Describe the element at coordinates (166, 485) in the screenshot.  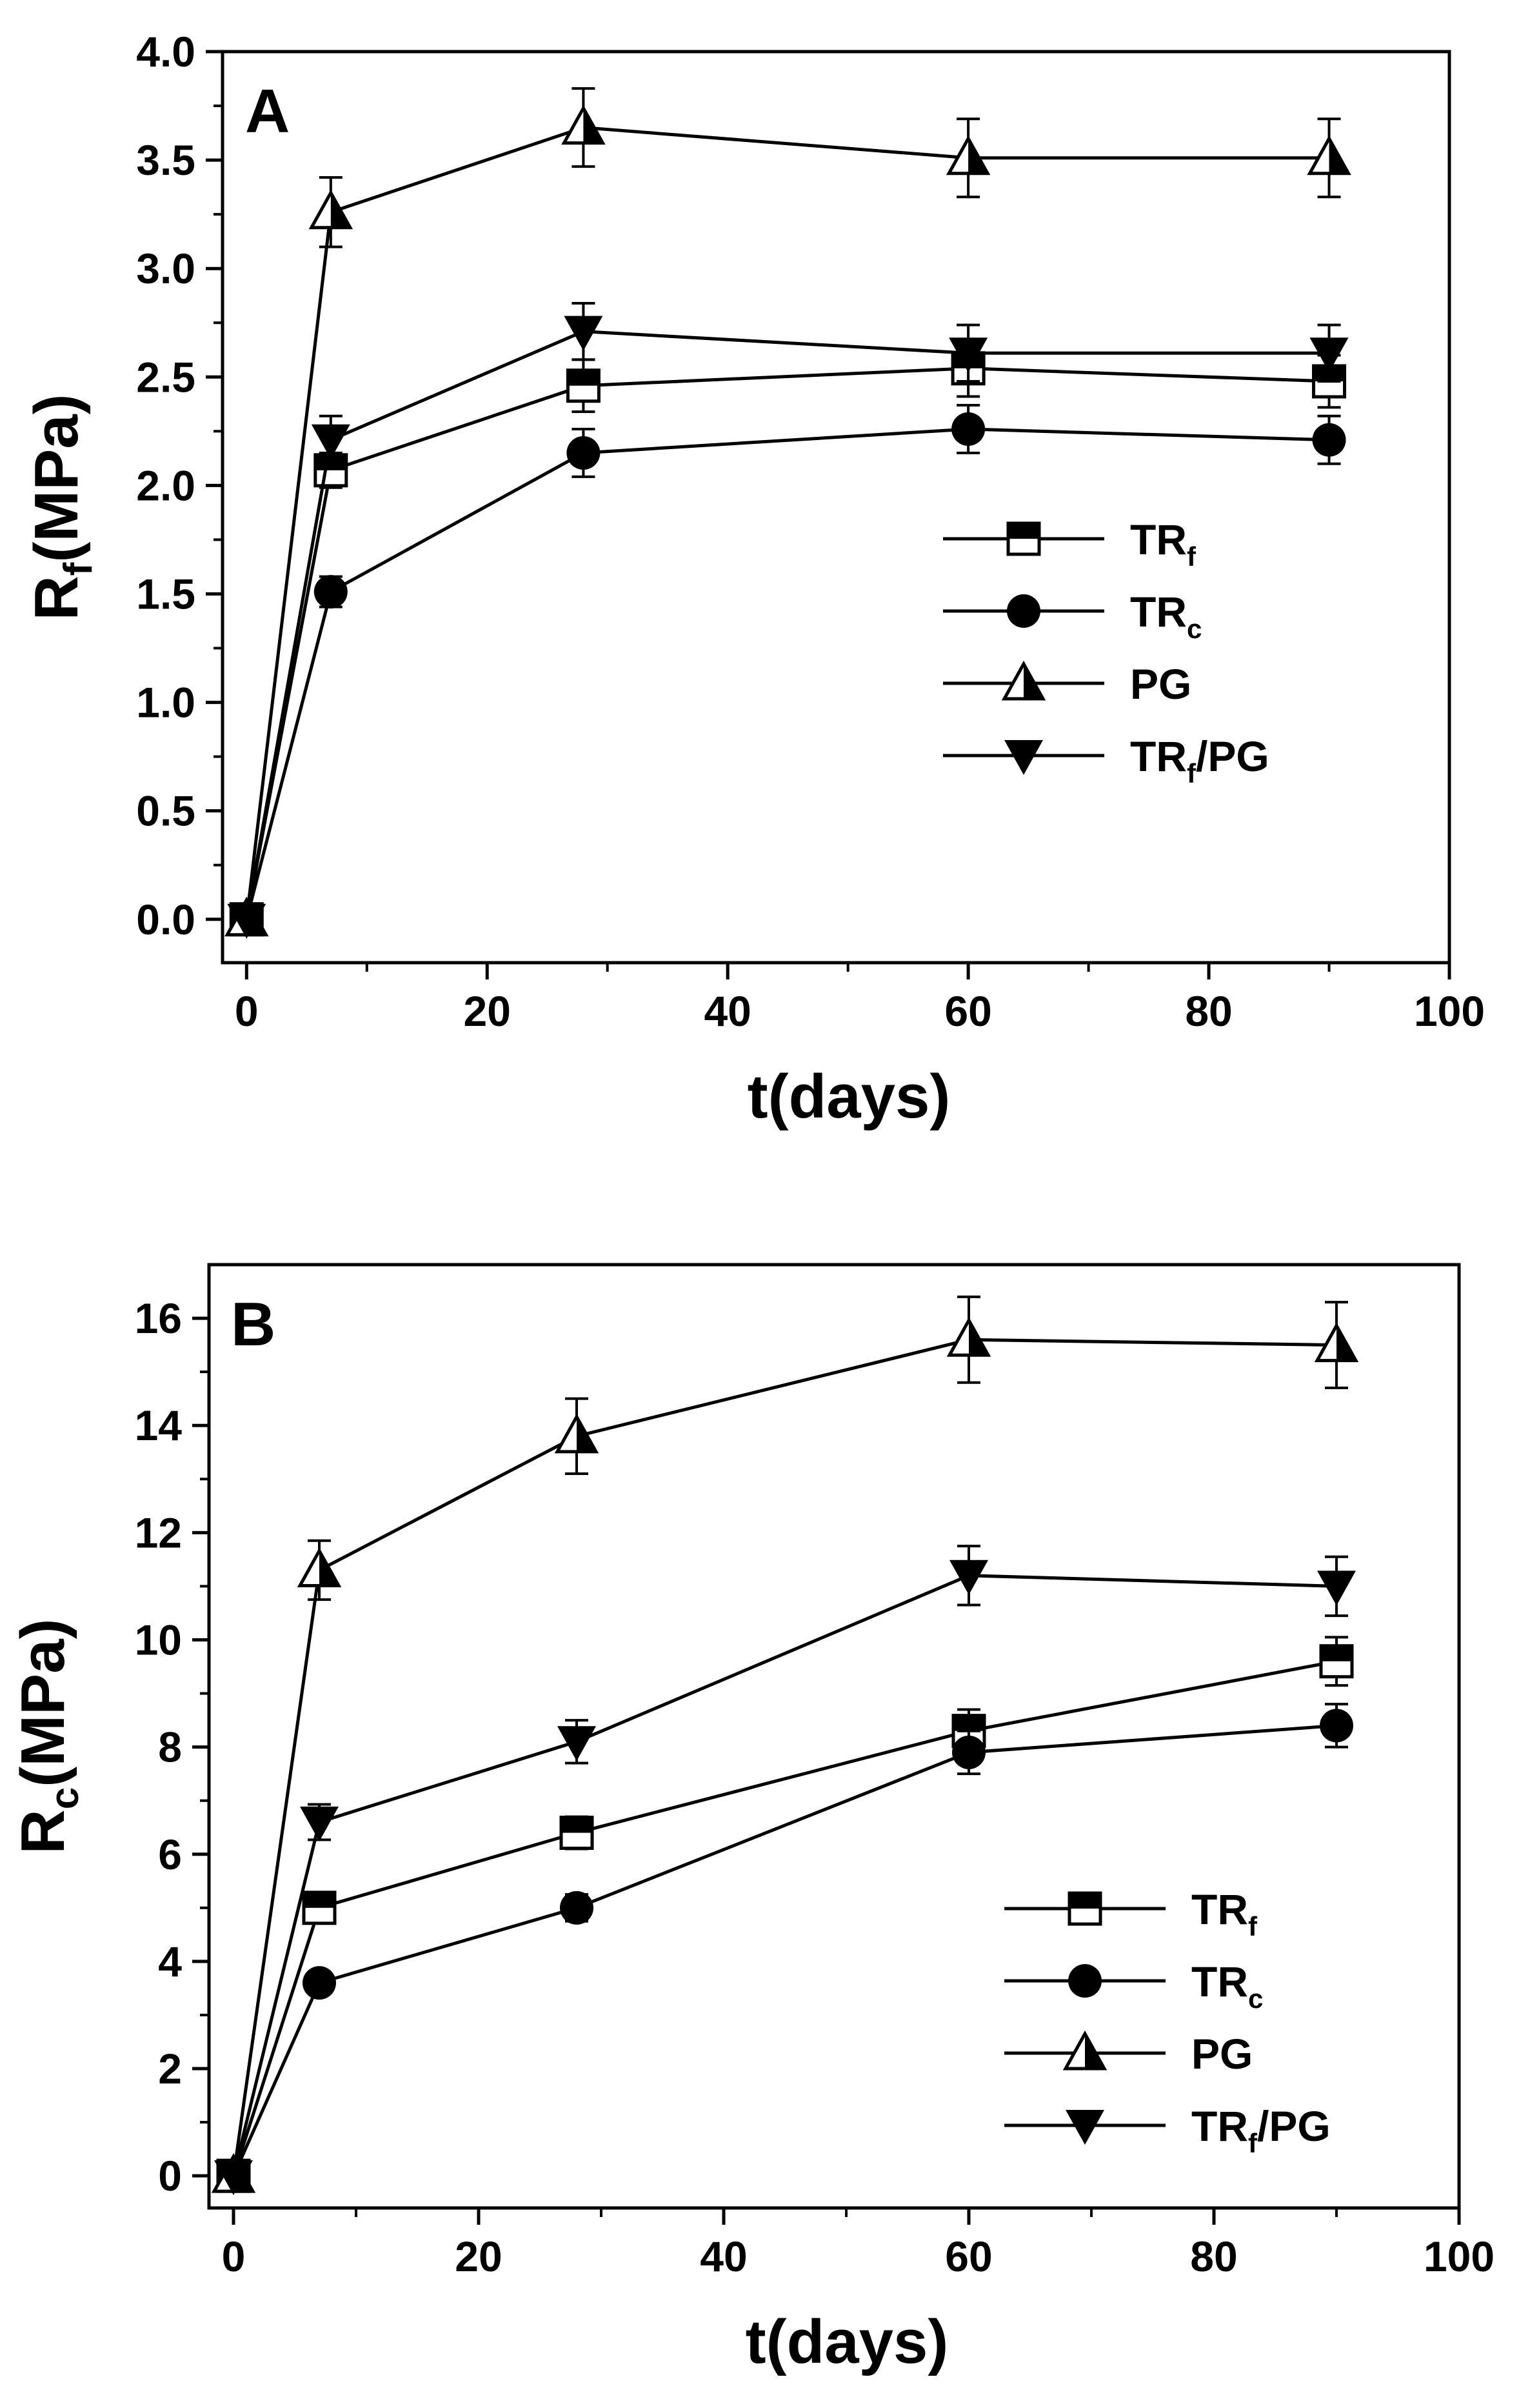
I see `y-tick-label: 2.0` at that location.